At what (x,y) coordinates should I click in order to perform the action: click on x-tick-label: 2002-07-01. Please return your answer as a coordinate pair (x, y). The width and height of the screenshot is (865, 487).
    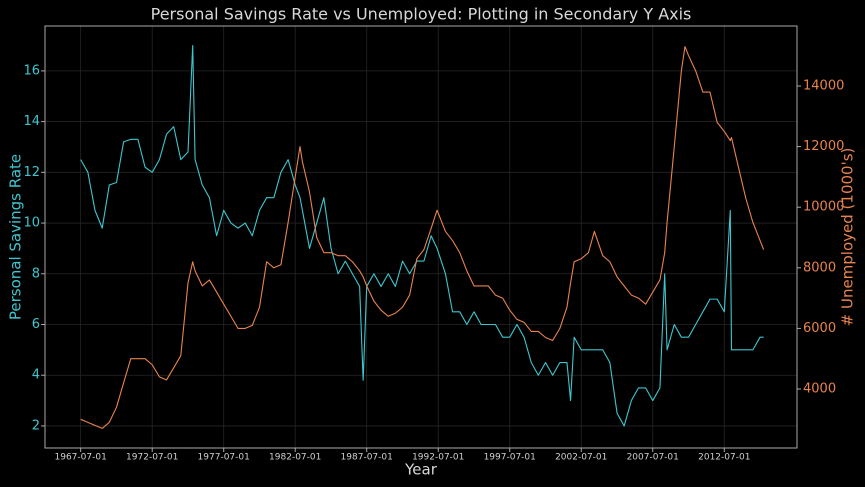
    Looking at the image, I should click on (581, 458).